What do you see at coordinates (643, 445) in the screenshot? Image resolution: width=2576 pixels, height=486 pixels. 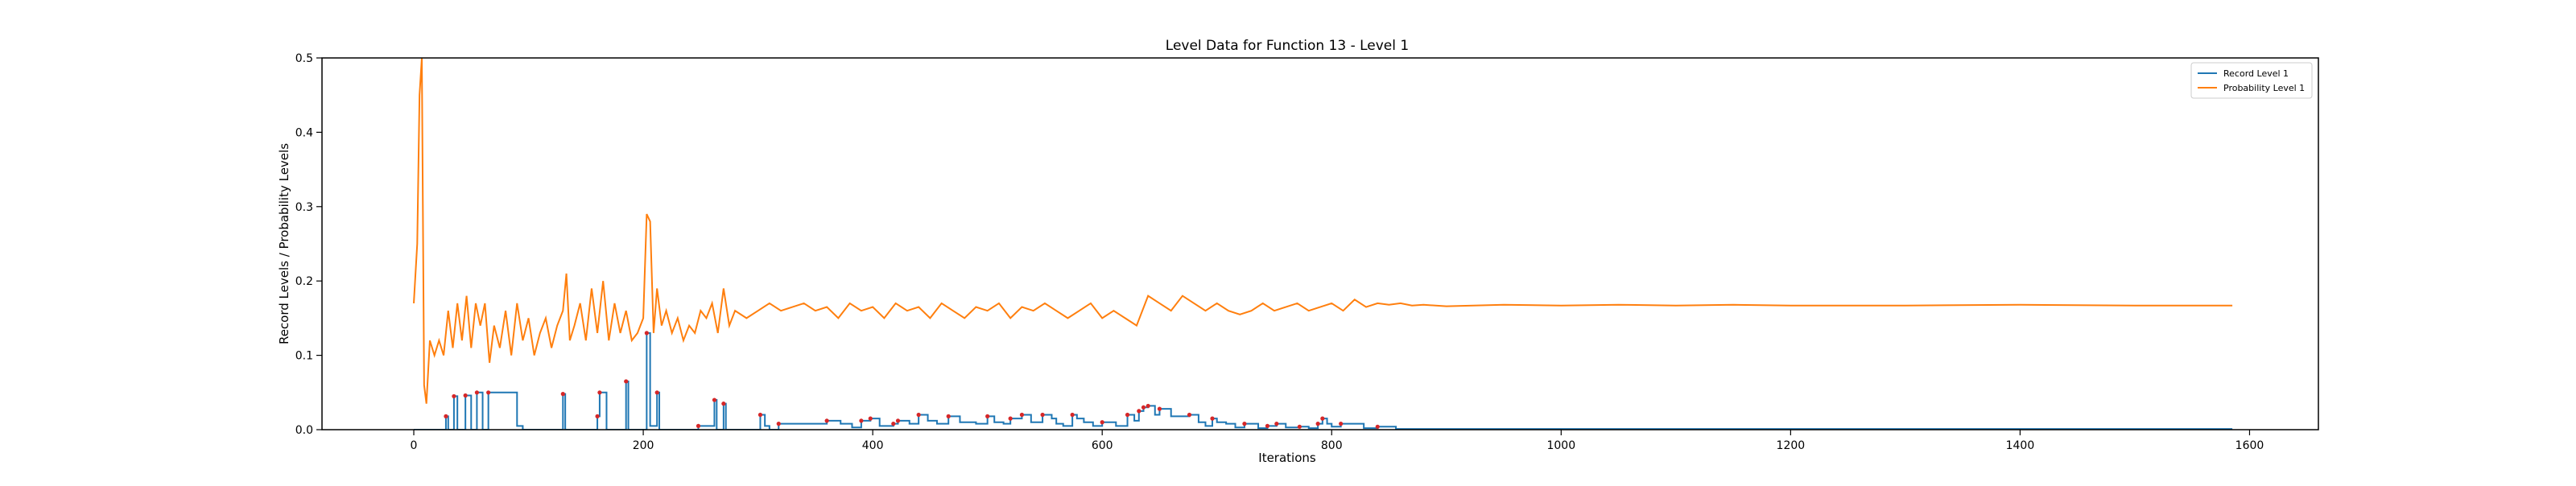 I see `x-tick-label: 200` at bounding box center [643, 445].